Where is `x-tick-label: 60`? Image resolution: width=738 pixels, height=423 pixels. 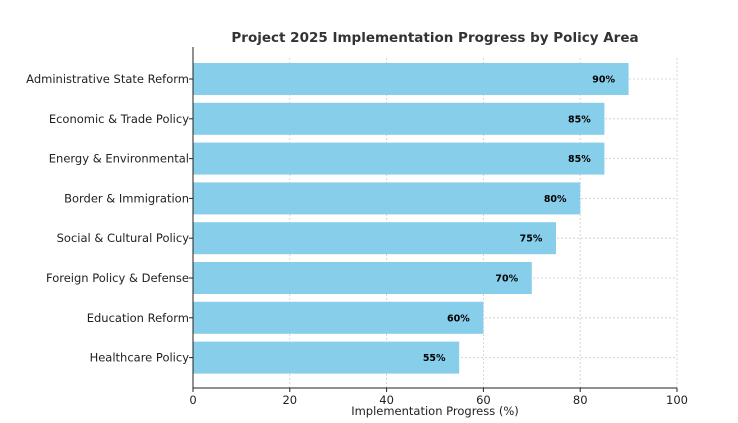
x-tick-label: 60 is located at coordinates (483, 400).